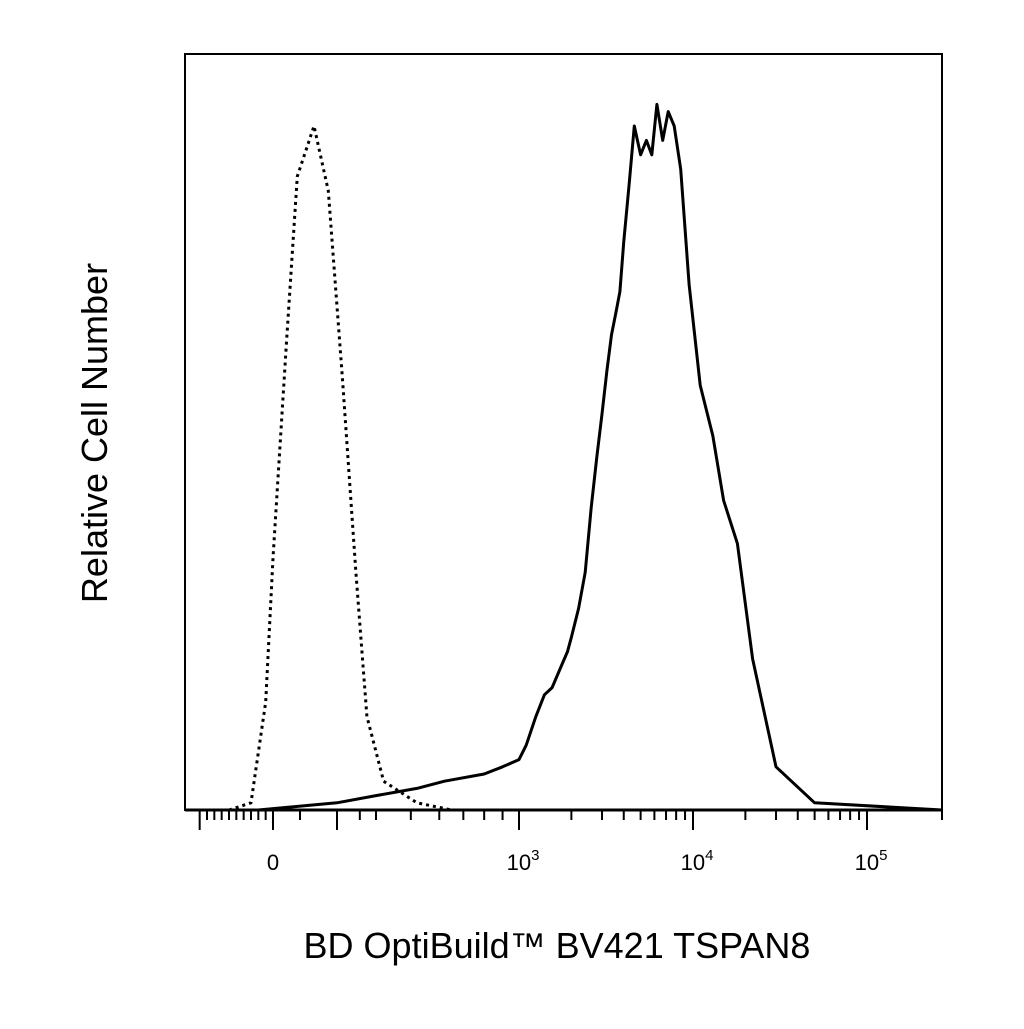 The image size is (1024, 1029). Describe the element at coordinates (273, 862) in the screenshot. I see `x-tick-label: 0` at that location.